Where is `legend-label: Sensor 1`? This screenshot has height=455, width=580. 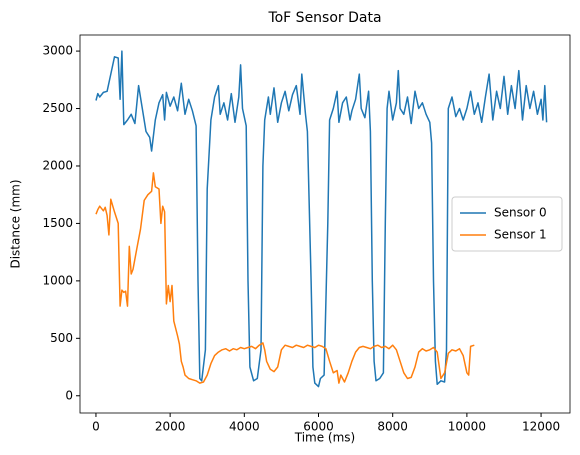 legend-label: Sensor 1 is located at coordinates (520, 235).